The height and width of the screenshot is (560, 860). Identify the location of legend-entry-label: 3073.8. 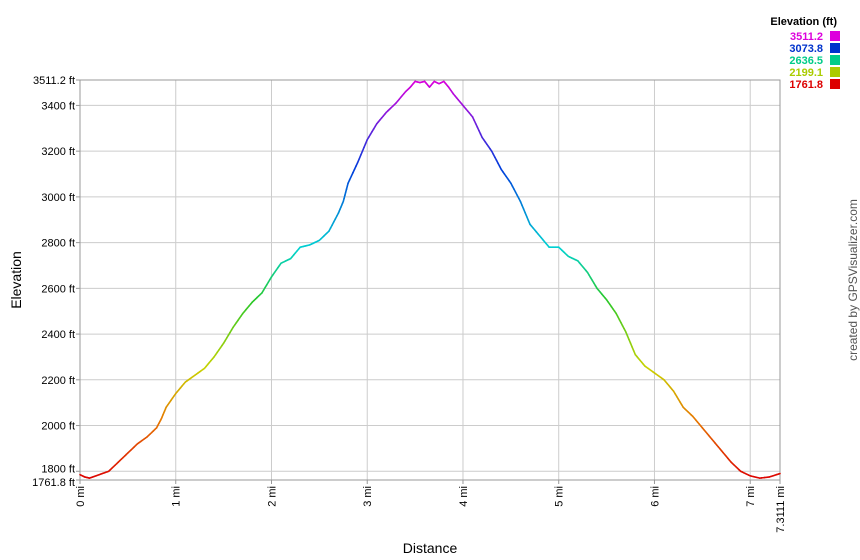
(806, 49).